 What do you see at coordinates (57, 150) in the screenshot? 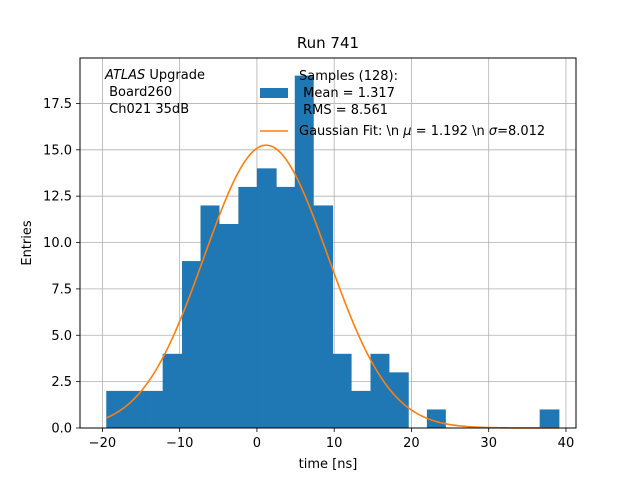
I see `y-tick-label: 15.0` at bounding box center [57, 150].